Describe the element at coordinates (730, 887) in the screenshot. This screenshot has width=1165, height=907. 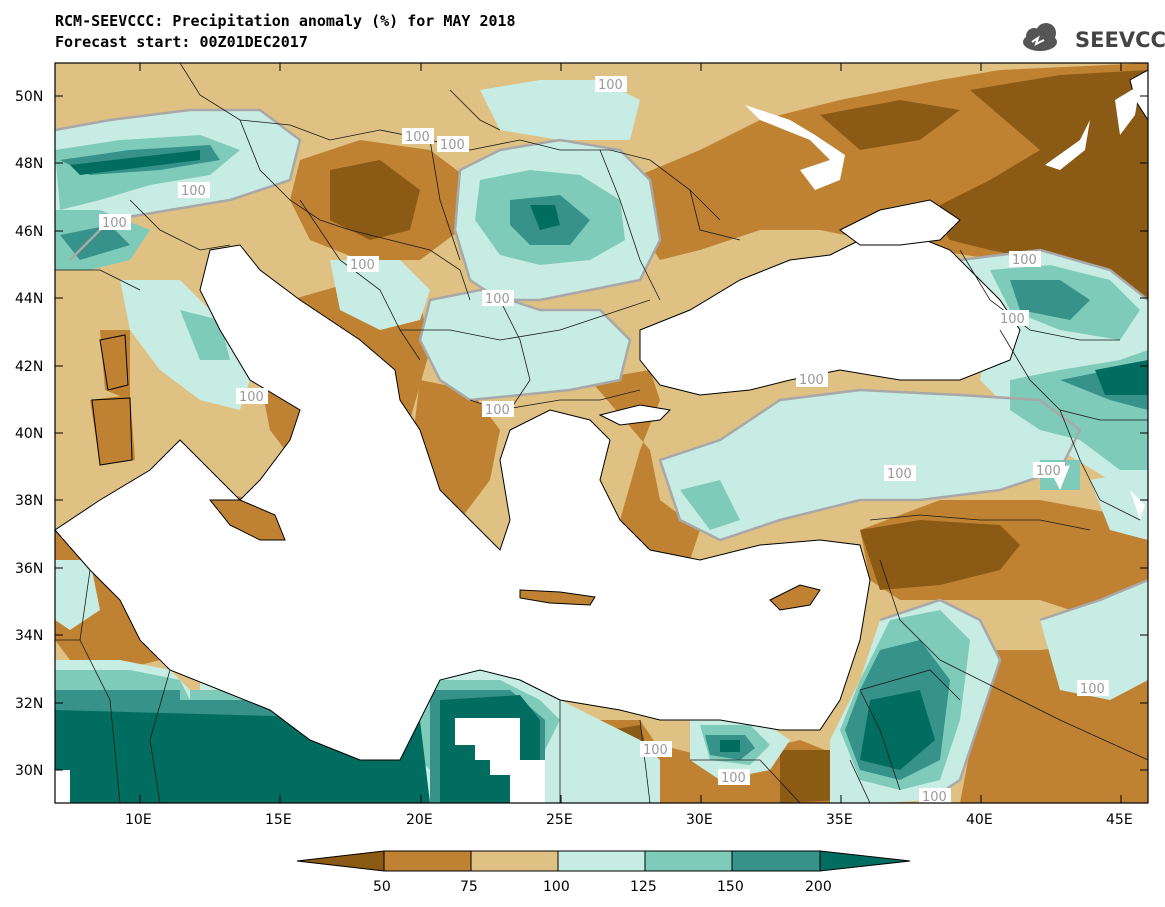
I see `colorbar-label: 150` at that location.